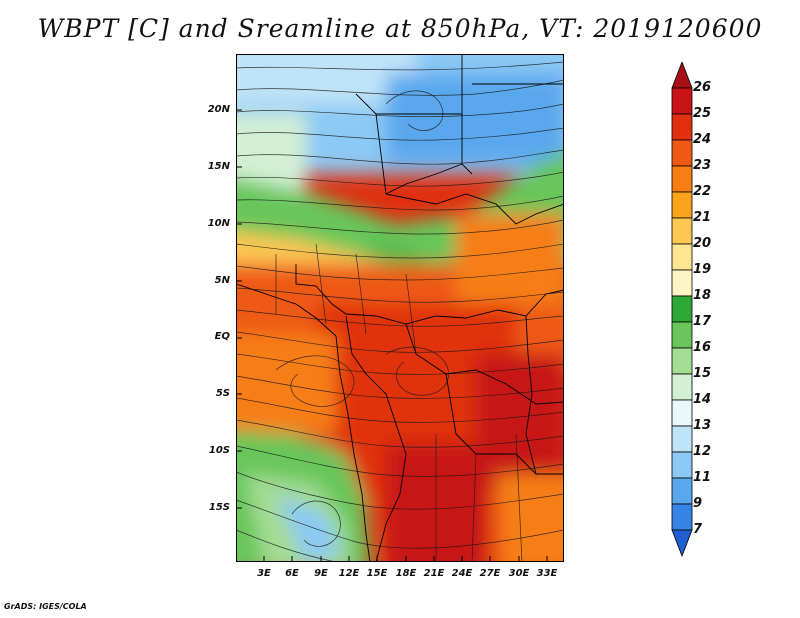 This screenshot has height=618, width=800. I want to click on colorbar-label: 25, so click(702, 113).